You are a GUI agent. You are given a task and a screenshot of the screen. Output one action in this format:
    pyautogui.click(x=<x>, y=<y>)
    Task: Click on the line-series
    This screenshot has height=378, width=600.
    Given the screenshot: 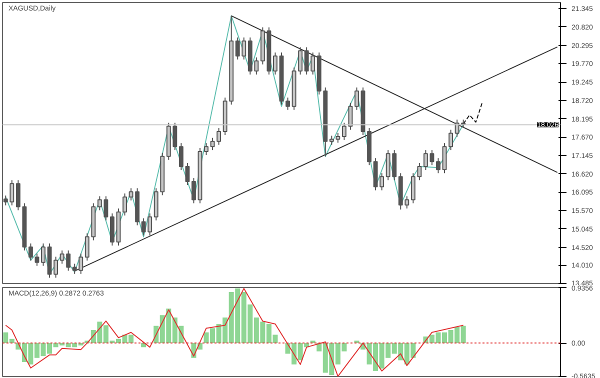 What is the action you would take?
    pyautogui.click(x=472, y=113)
    